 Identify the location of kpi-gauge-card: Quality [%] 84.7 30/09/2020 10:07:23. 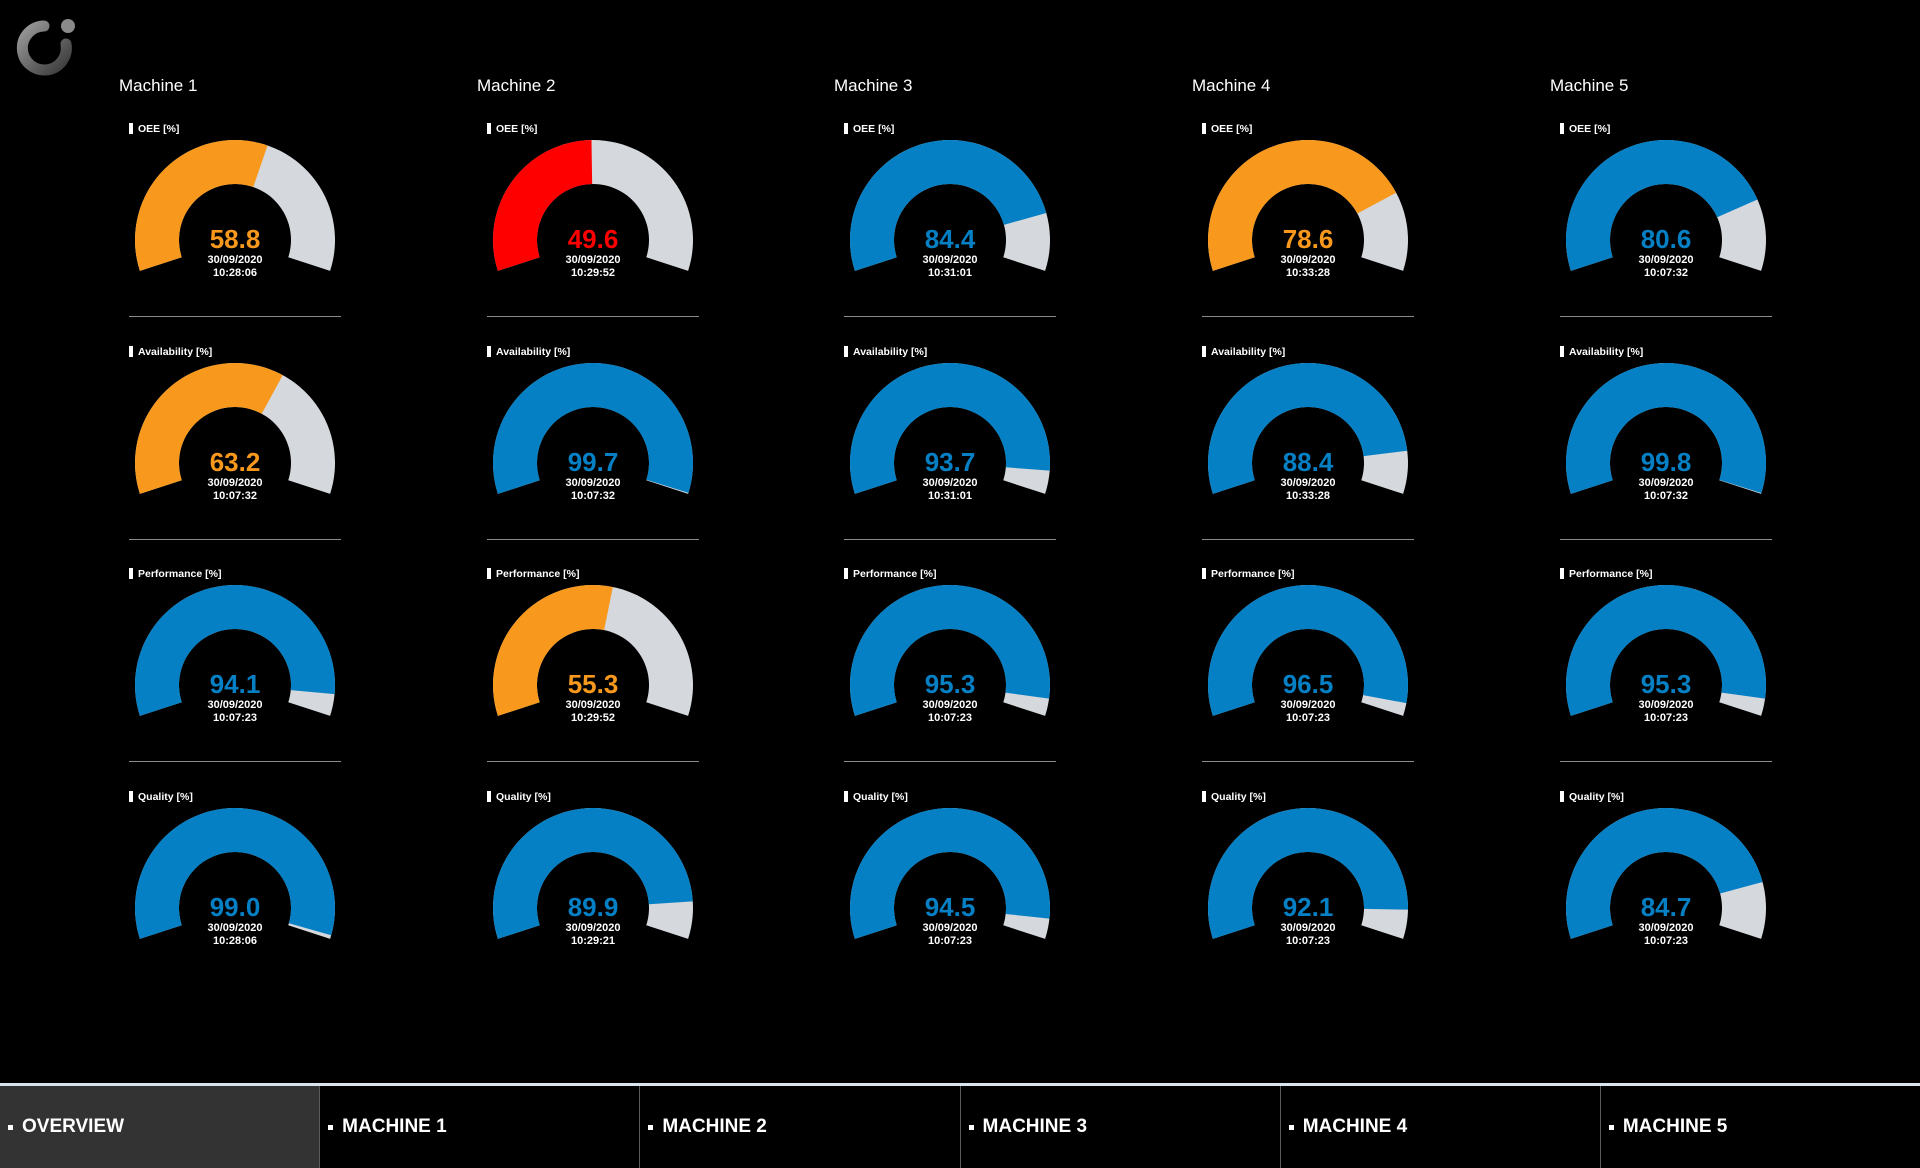
(1666, 901).